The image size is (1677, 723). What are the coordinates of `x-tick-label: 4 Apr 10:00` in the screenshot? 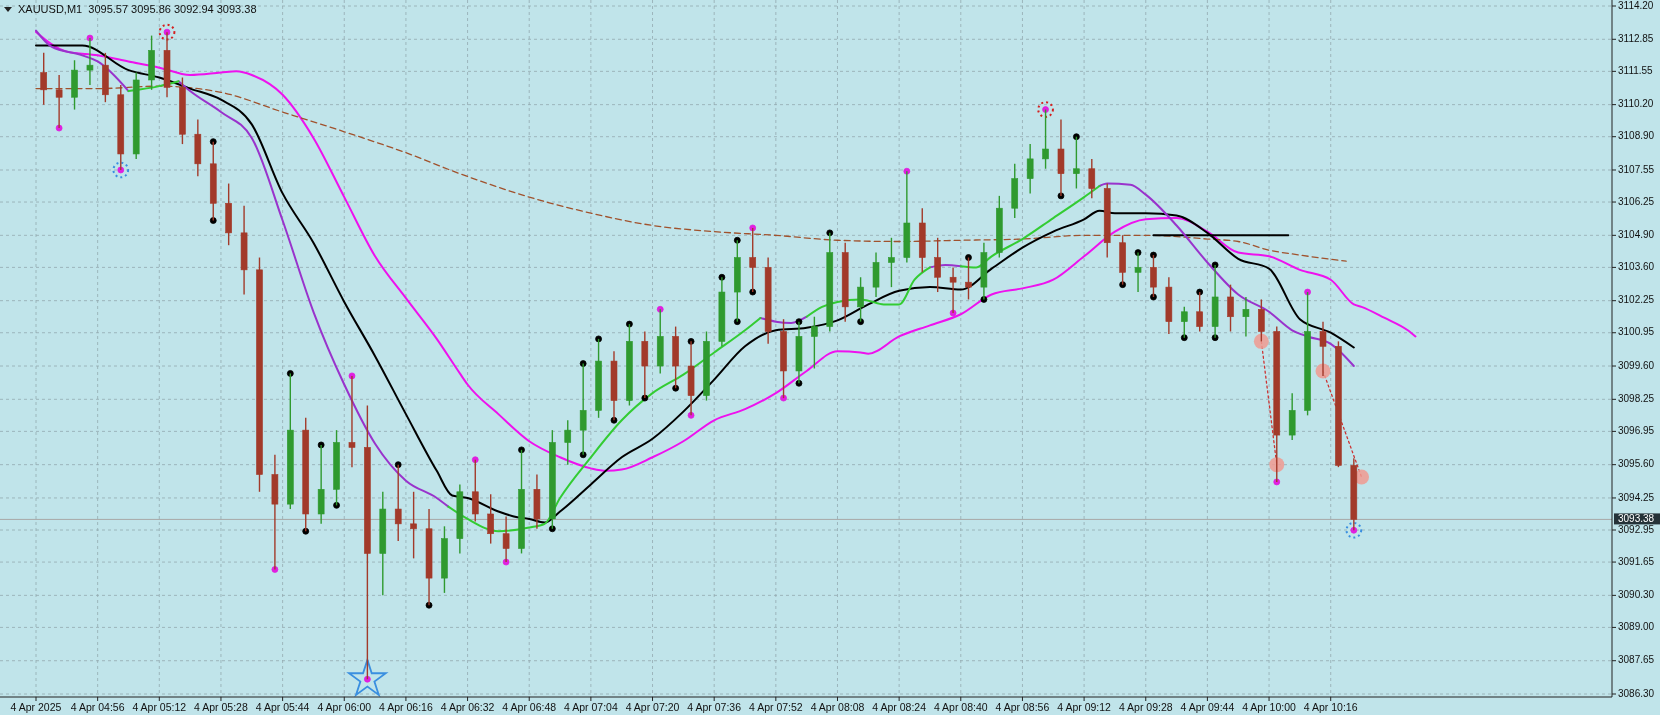 It's located at (1269, 707).